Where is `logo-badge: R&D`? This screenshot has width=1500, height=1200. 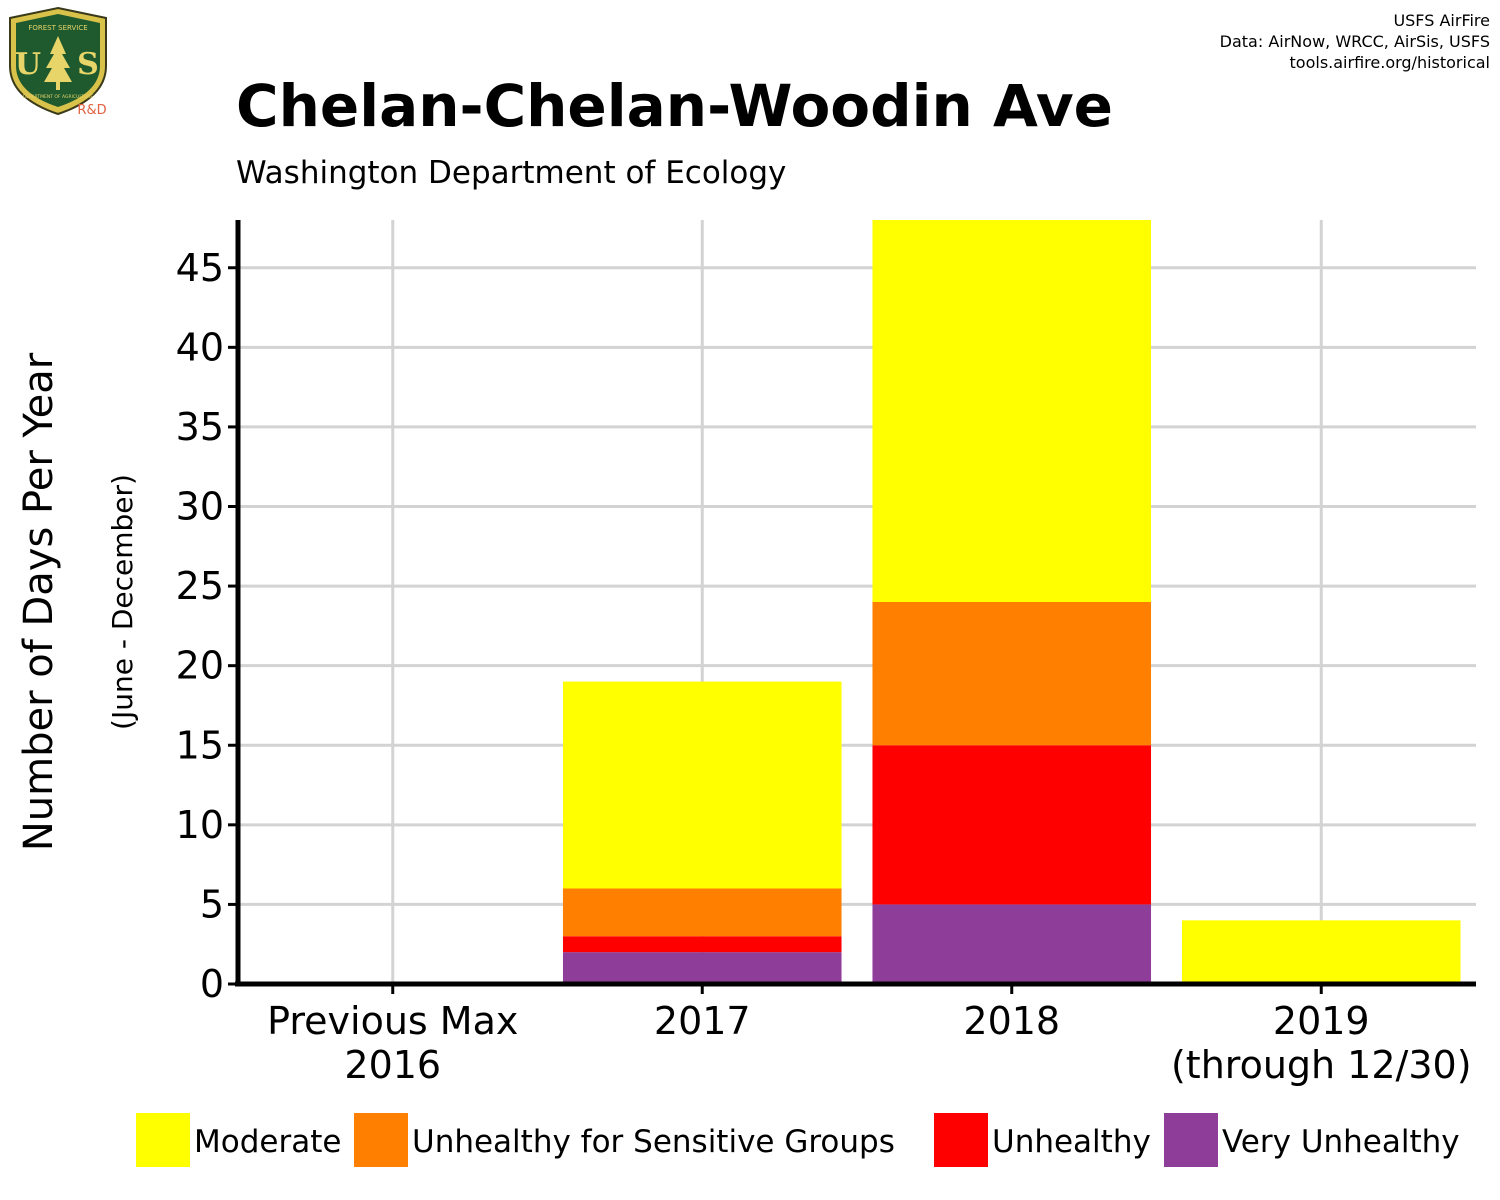 logo-badge: R&D is located at coordinates (91, 110).